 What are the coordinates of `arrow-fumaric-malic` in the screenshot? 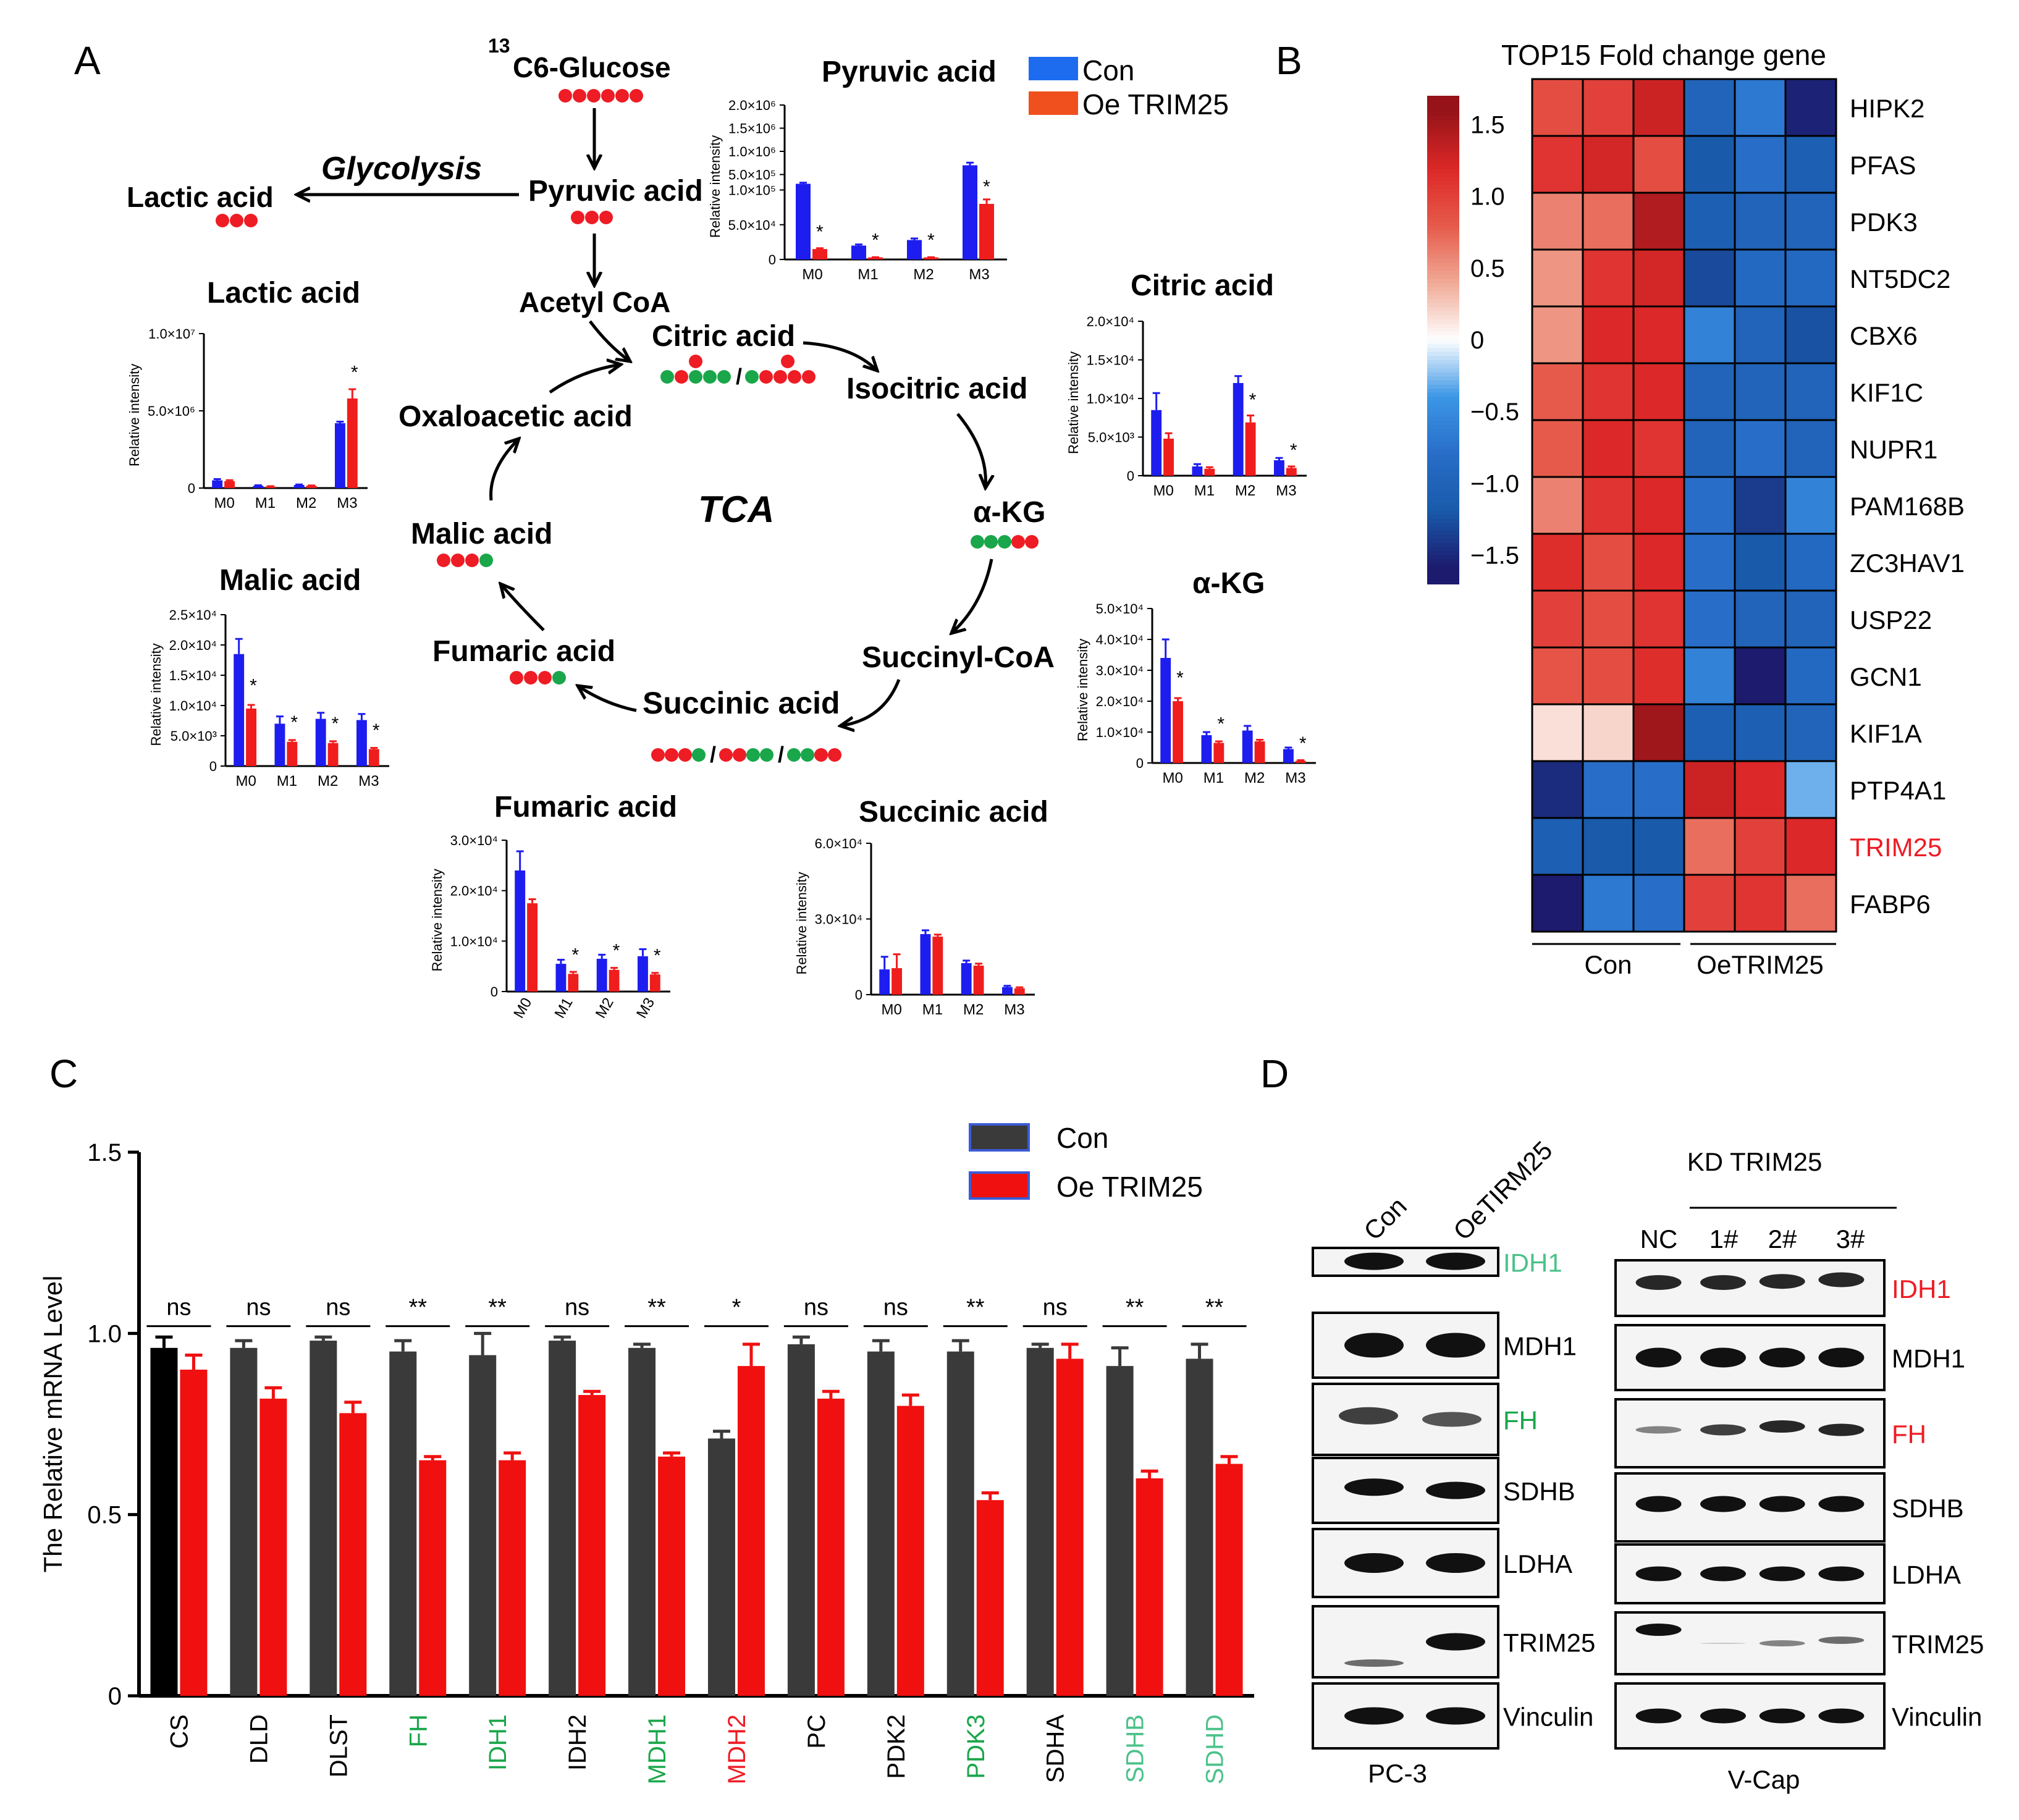 It's located at (522, 607).